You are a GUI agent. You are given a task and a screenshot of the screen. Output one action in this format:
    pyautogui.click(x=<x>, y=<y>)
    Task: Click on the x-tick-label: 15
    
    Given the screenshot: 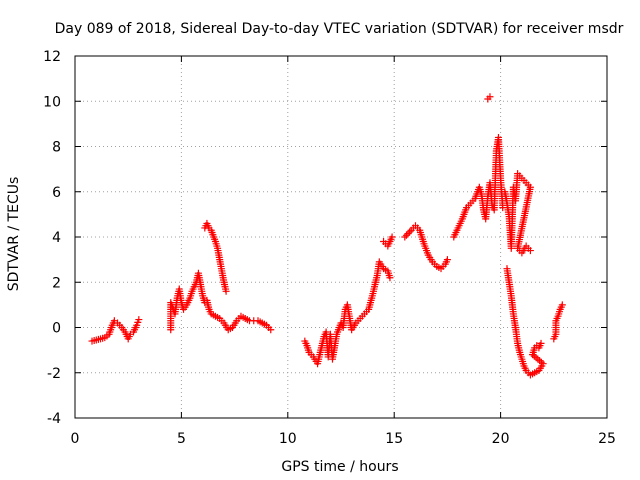 What is the action you would take?
    pyautogui.click(x=394, y=439)
    